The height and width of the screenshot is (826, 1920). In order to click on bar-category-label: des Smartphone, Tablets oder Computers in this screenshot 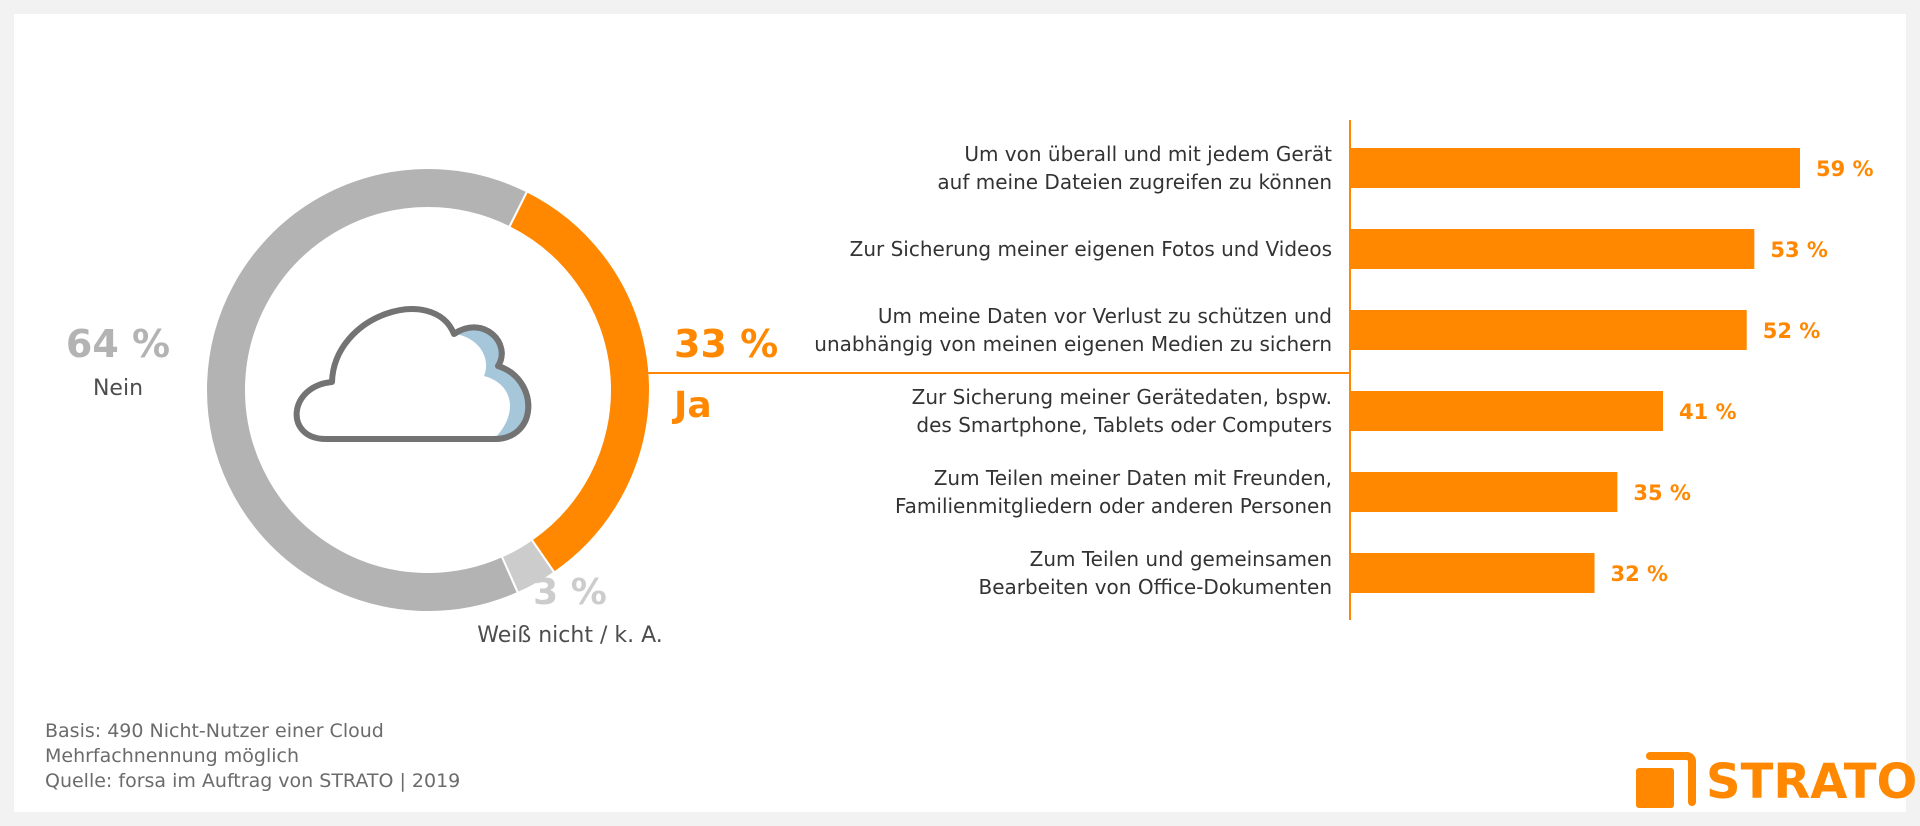, I will do `click(1124, 425)`.